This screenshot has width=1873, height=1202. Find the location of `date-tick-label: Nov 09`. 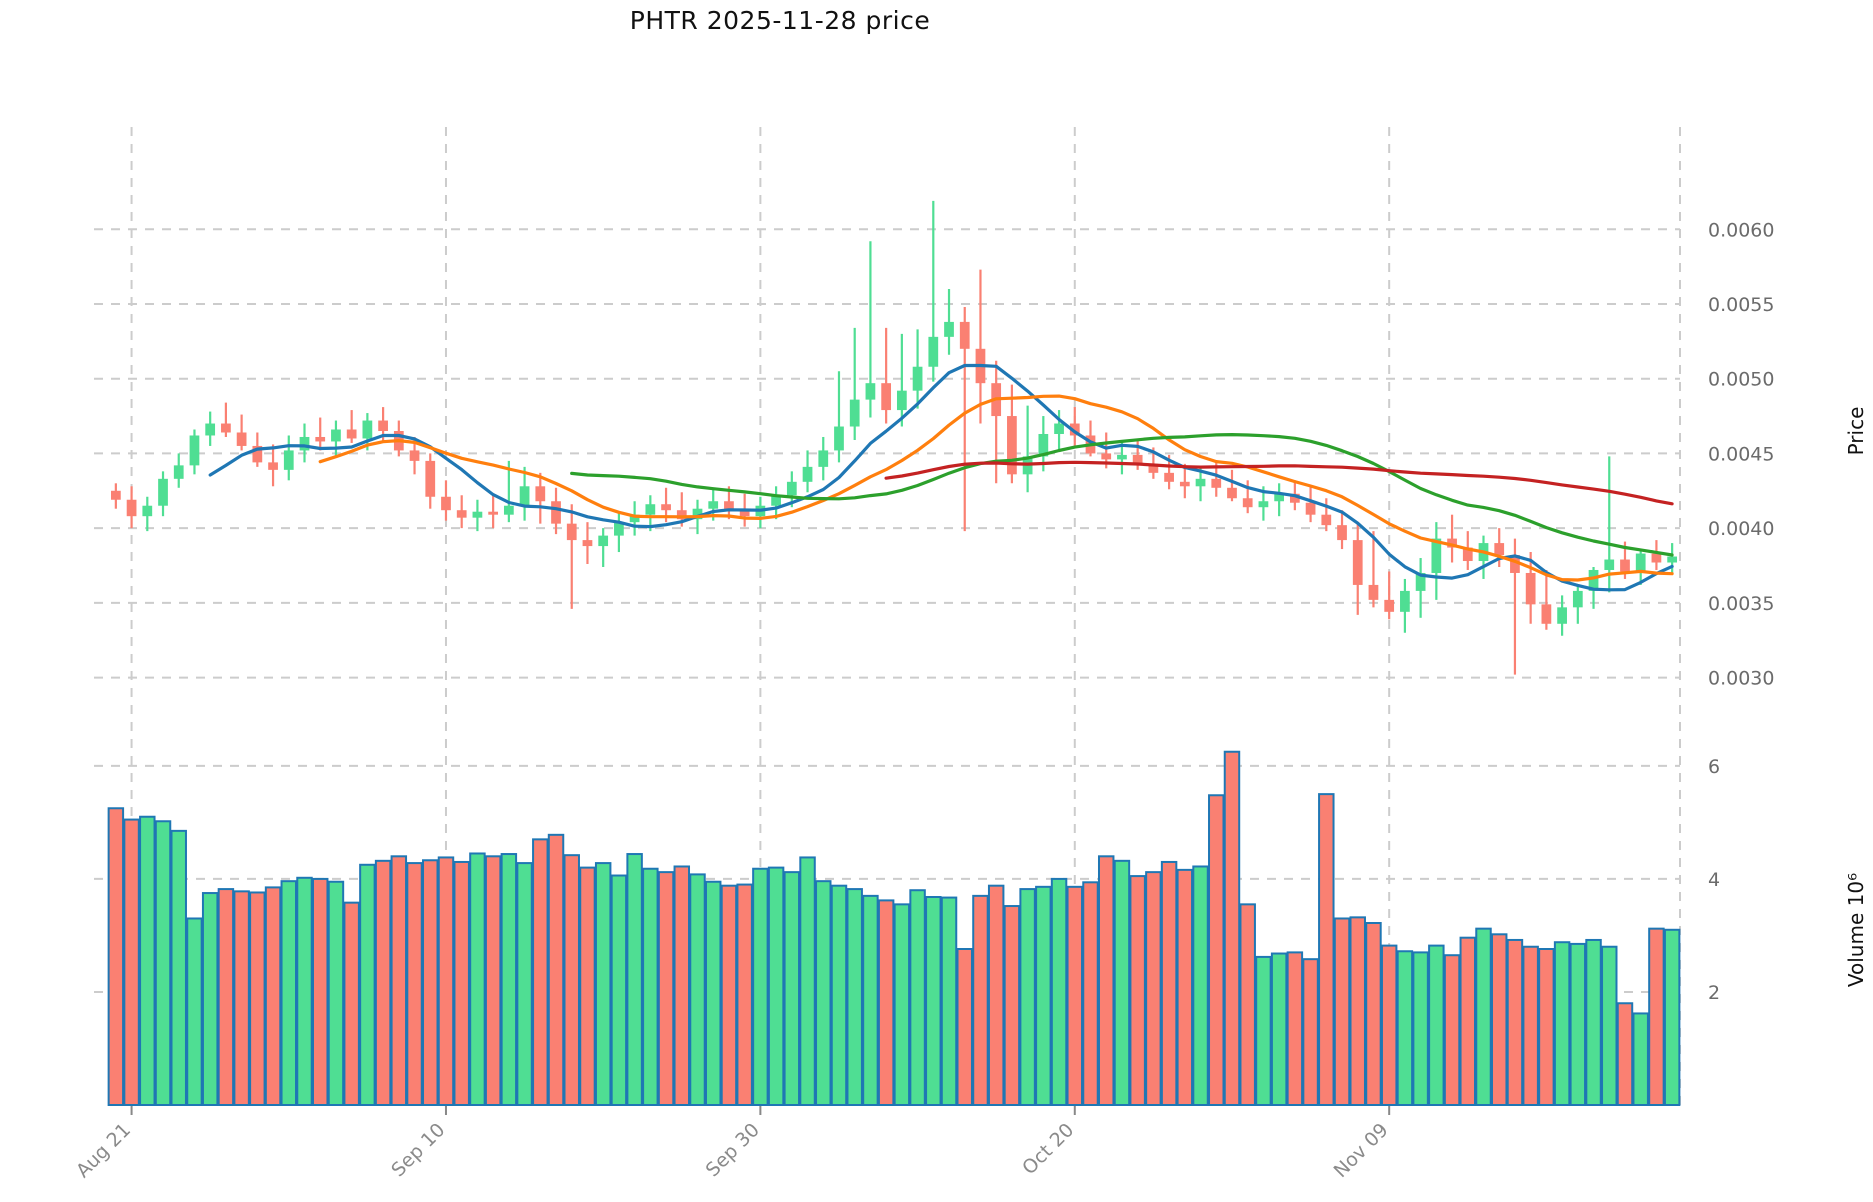

date-tick-label: Nov 09 is located at coordinates (1361, 1150).